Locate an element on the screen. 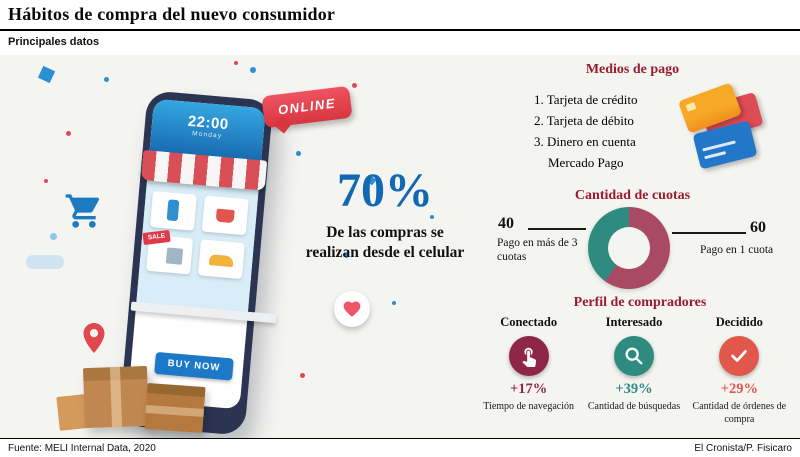 The width and height of the screenshot is (800, 457). profile-value: +39% is located at coordinates (634, 389).